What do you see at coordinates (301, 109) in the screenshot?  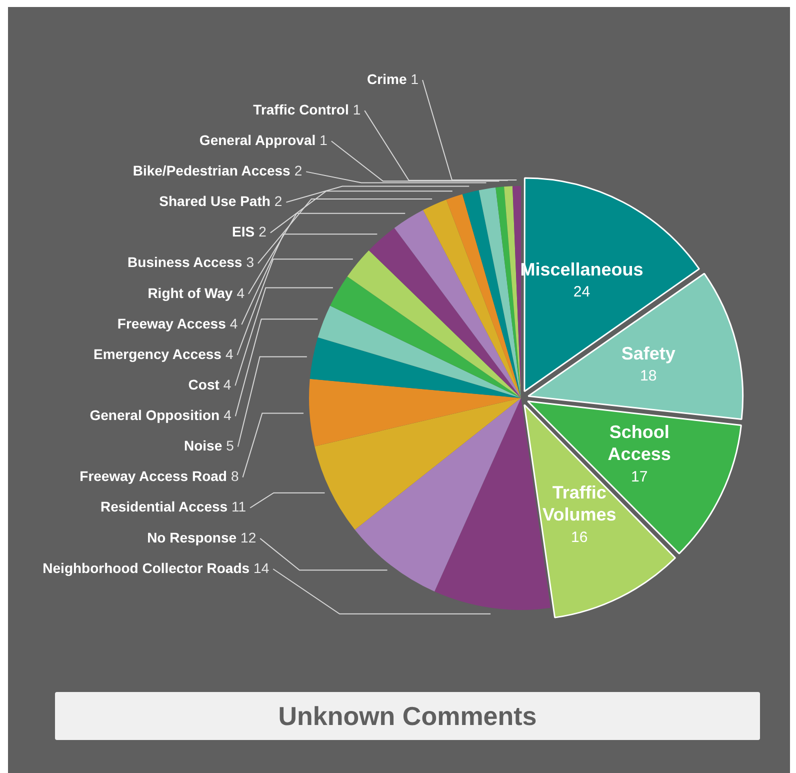 I see `slice-label: Traffic Control` at bounding box center [301, 109].